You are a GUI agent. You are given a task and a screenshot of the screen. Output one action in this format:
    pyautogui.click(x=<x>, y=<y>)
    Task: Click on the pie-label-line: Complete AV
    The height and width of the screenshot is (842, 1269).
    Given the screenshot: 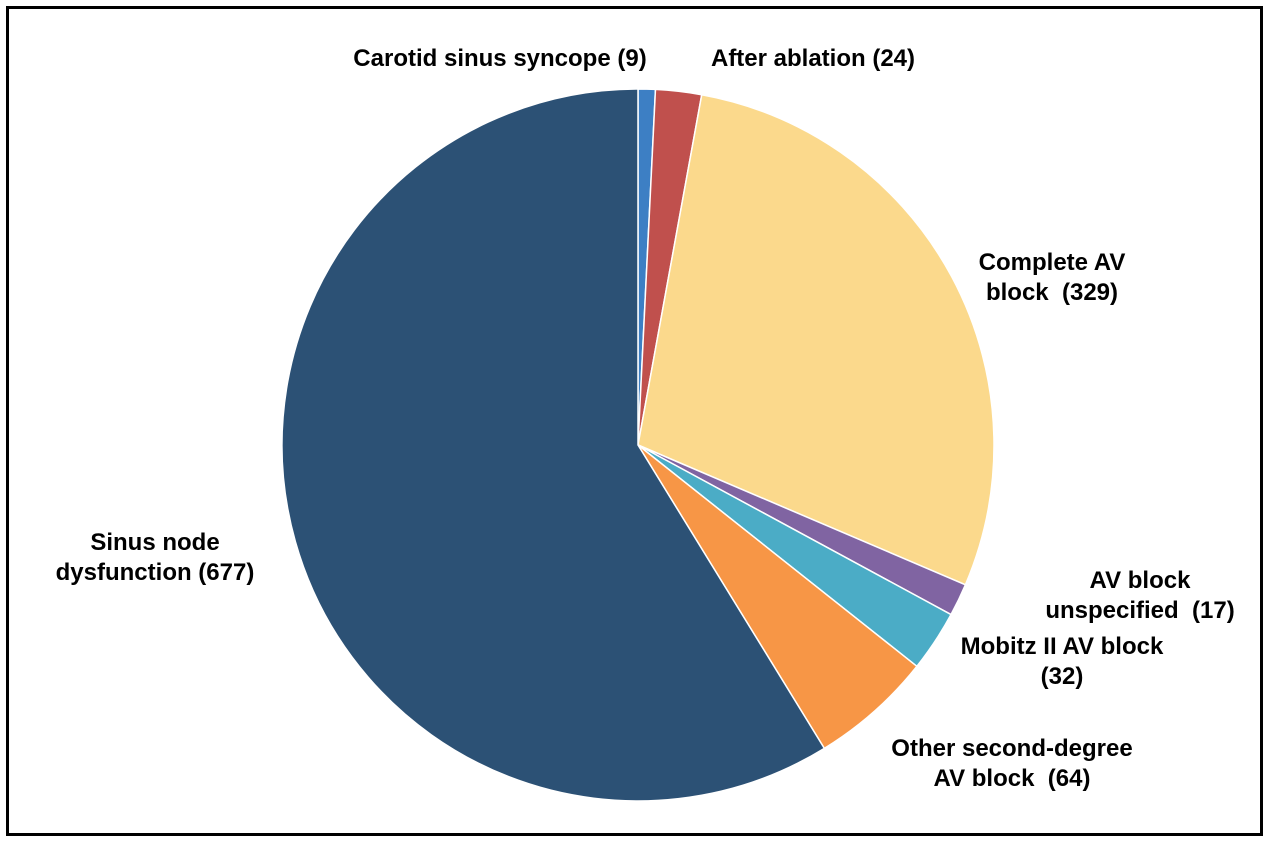 What is the action you would take?
    pyautogui.click(x=1052, y=262)
    